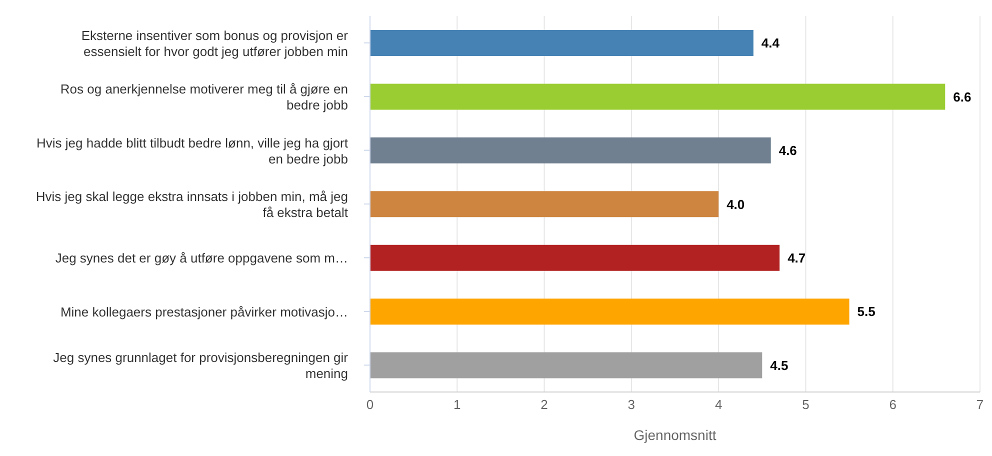  What do you see at coordinates (675, 435) in the screenshot?
I see `x-axis-title: Gjennomsnitt` at bounding box center [675, 435].